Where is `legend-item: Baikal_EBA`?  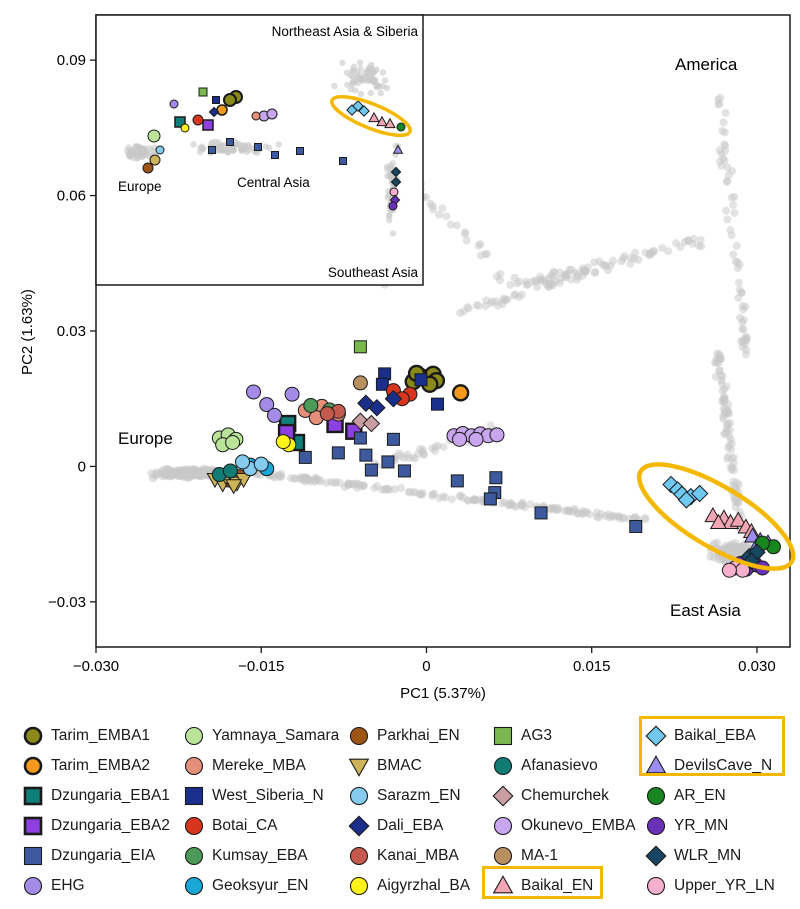
legend-item: Baikal_EBA is located at coordinates (700, 736).